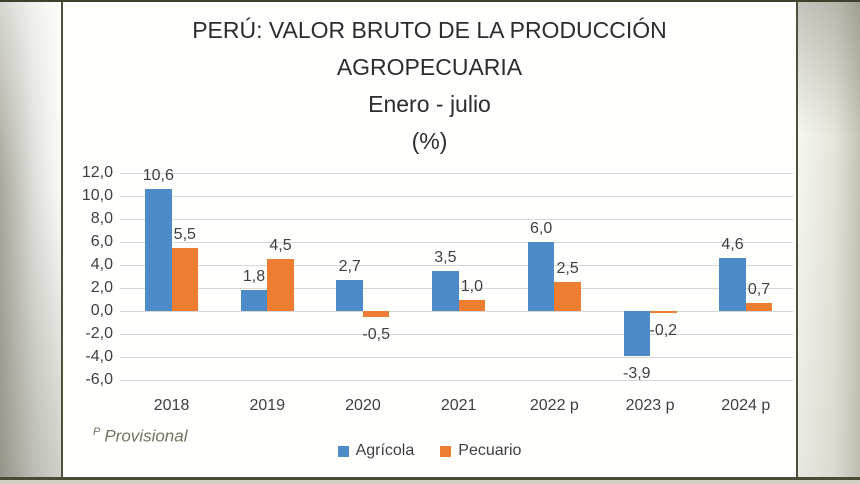  What do you see at coordinates (30, 239) in the screenshot?
I see `frame-left-gradient` at bounding box center [30, 239].